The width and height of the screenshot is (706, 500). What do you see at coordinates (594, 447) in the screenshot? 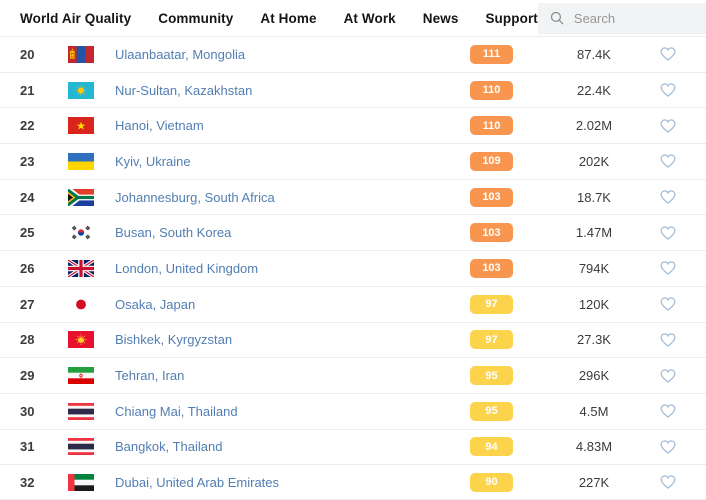
I see `followers-count: 4.83M` at bounding box center [594, 447].